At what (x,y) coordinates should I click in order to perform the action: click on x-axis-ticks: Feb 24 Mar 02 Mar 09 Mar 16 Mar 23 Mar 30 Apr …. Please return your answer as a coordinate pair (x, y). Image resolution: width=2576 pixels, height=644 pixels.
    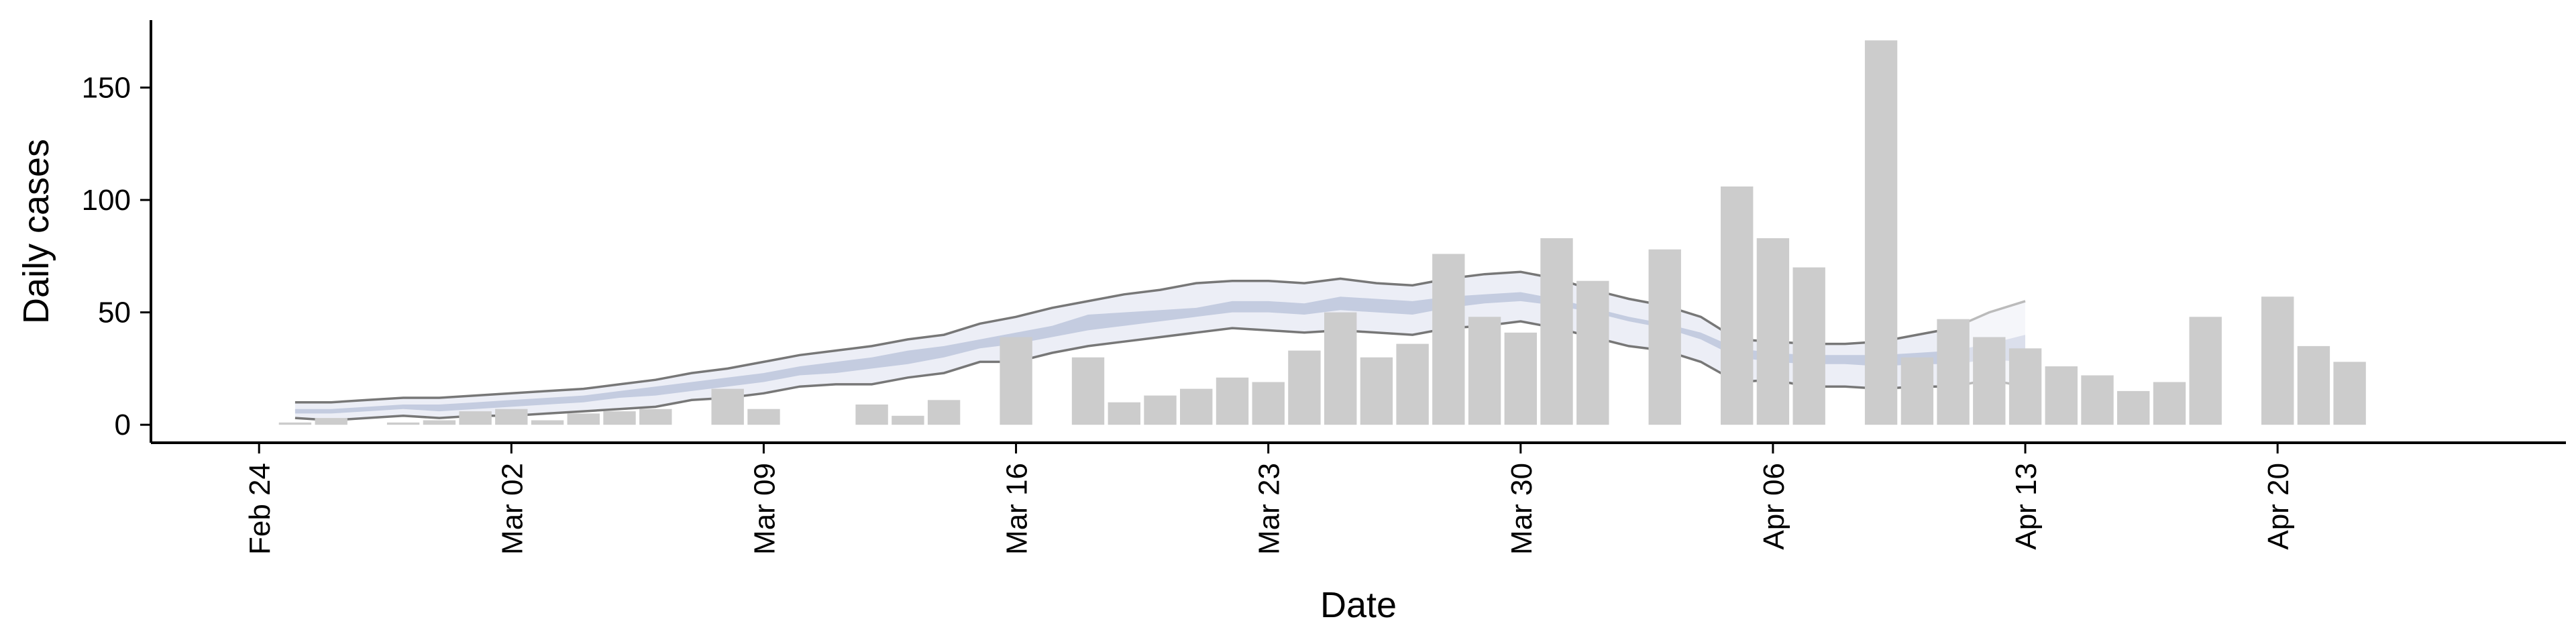
    Looking at the image, I should click on (1269, 499).